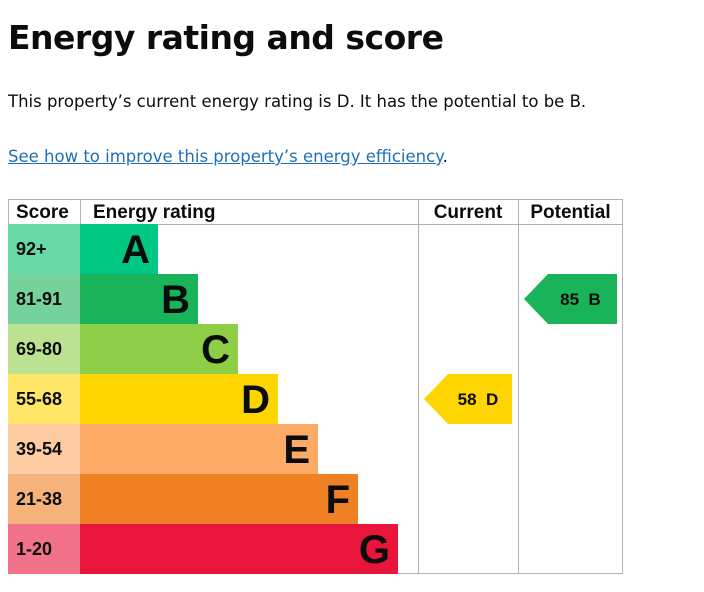 This screenshot has height=592, width=704. I want to click on band-row-f: 21-38 F, so click(183, 499).